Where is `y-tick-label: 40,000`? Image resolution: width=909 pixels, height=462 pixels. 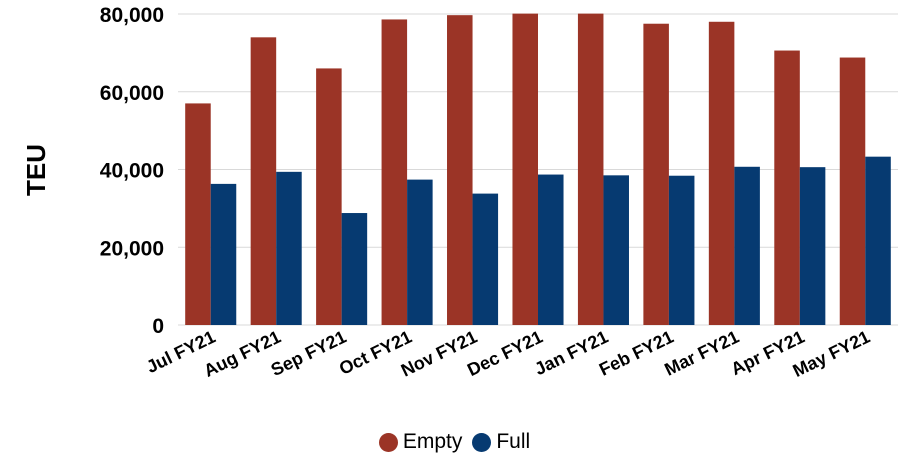
y-tick-label: 40,000 is located at coordinates (132, 171).